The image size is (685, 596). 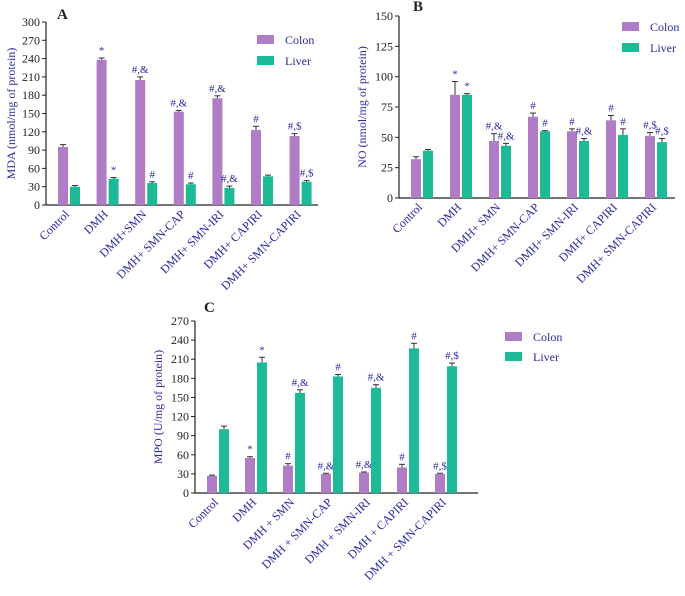 I want to click on y-tick-label: 75, so click(x=387, y=107).